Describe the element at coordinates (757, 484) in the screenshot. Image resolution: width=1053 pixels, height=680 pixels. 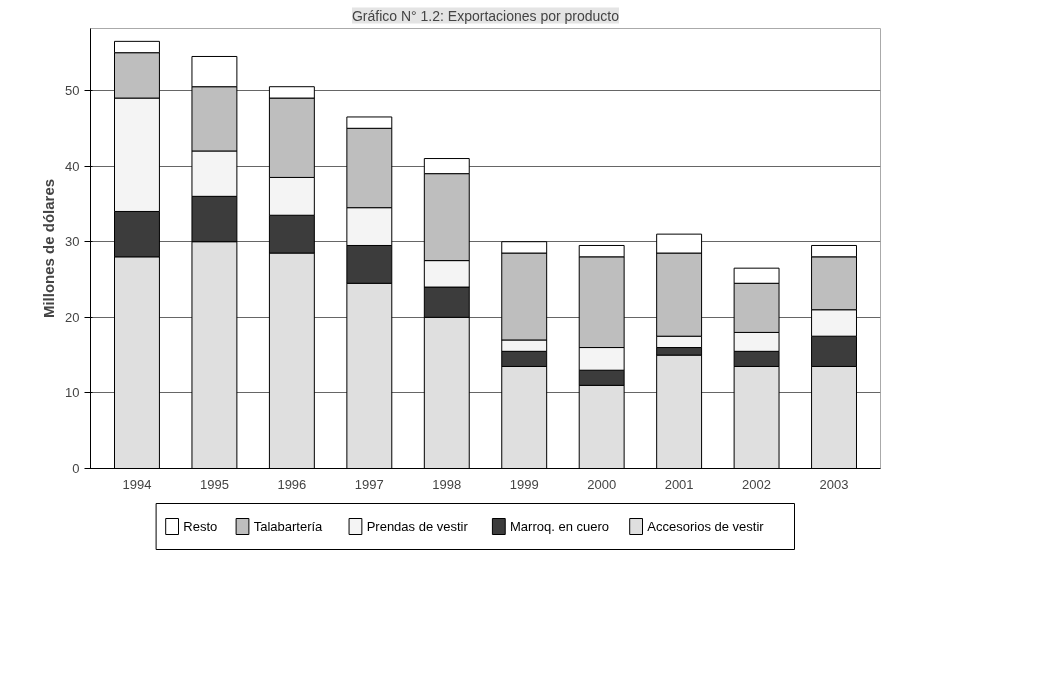
I see `x-tick-label: 2002` at that location.